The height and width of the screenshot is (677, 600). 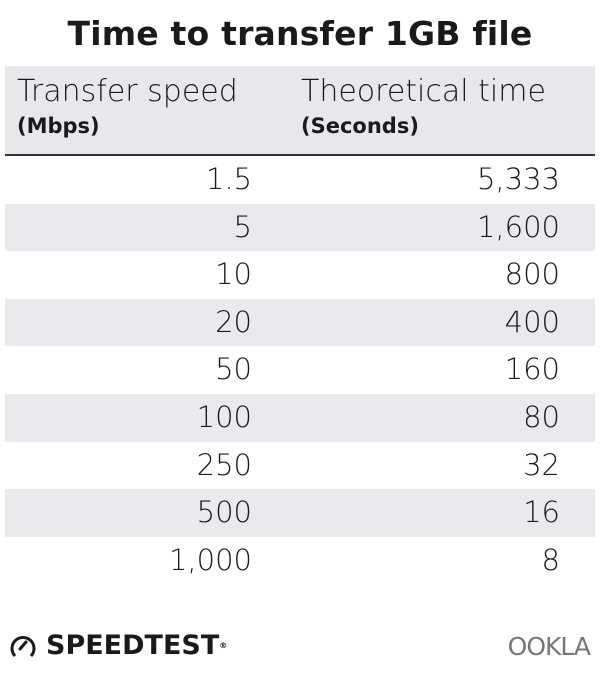 What do you see at coordinates (300, 227) in the screenshot?
I see `table-row: 5 1,600` at bounding box center [300, 227].